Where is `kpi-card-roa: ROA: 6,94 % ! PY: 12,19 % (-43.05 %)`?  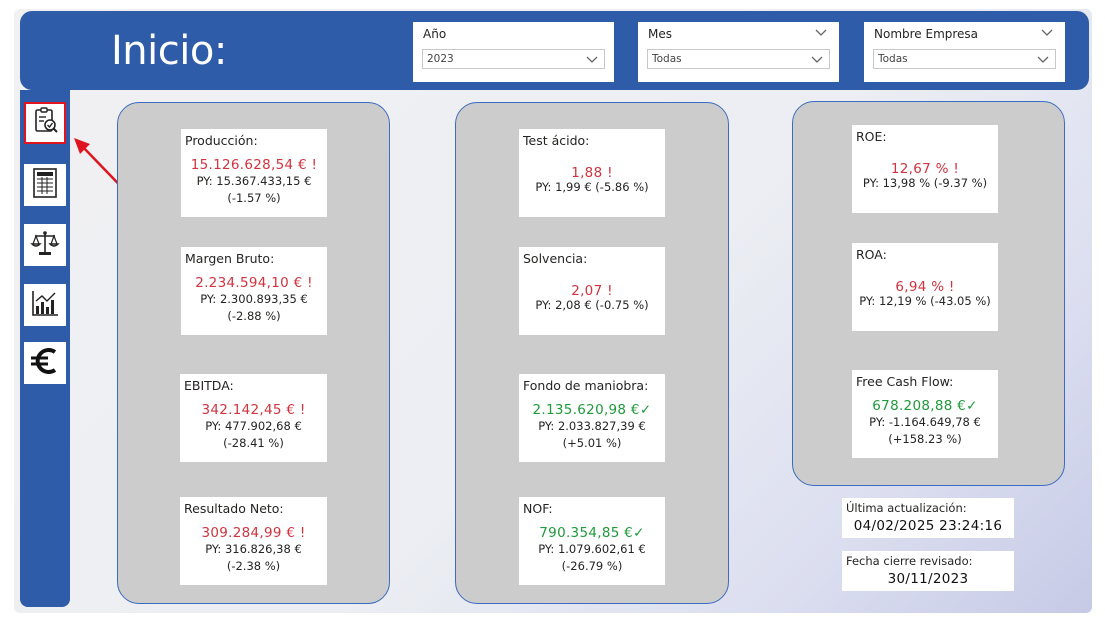 kpi-card-roa: ROA: 6,94 % ! PY: 12,19 % (-43.05 %) is located at coordinates (925, 287).